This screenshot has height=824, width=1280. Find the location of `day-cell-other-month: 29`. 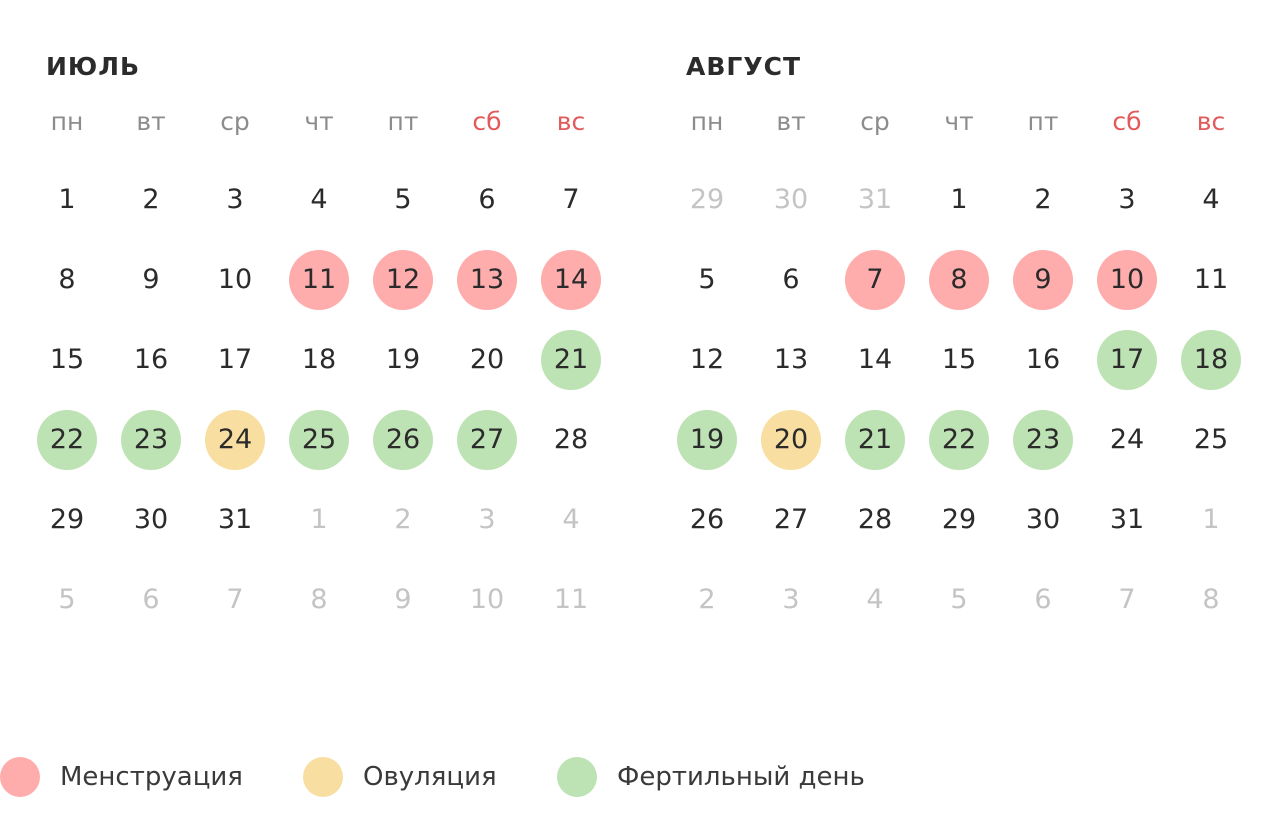

day-cell-other-month: 29 is located at coordinates (707, 200).